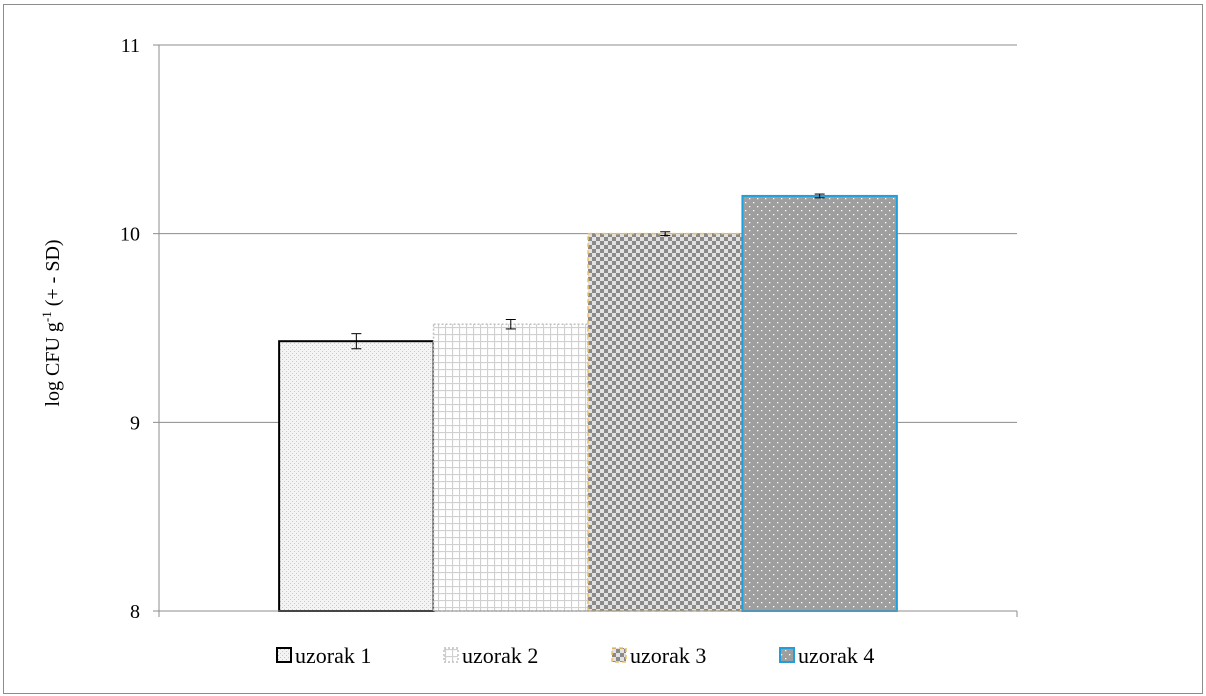 The height and width of the screenshot is (696, 1206). Describe the element at coordinates (500, 655) in the screenshot. I see `legend-label: uzorak 2` at that location.